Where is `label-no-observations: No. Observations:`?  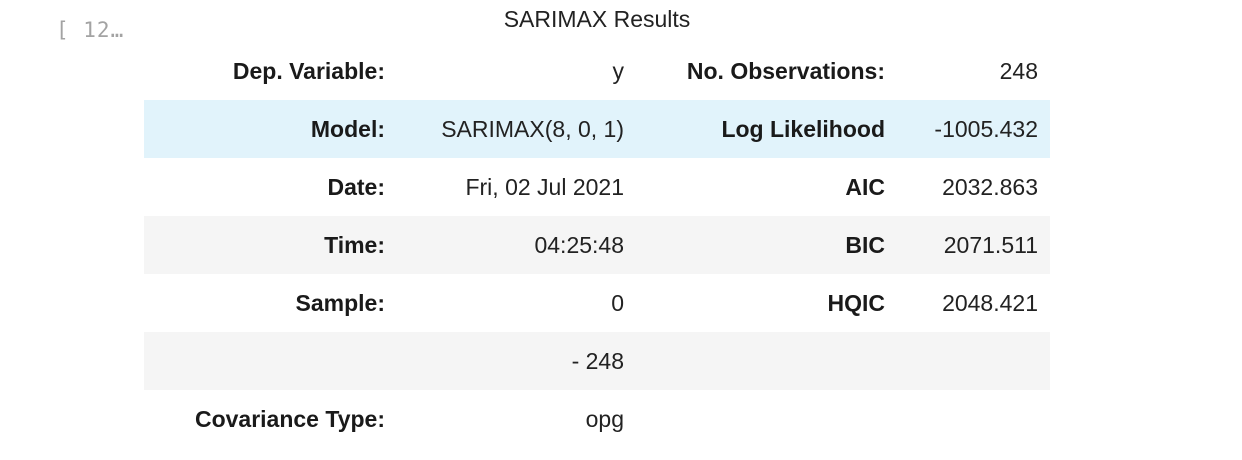
label-no-observations: No. Observations: is located at coordinates (785, 70).